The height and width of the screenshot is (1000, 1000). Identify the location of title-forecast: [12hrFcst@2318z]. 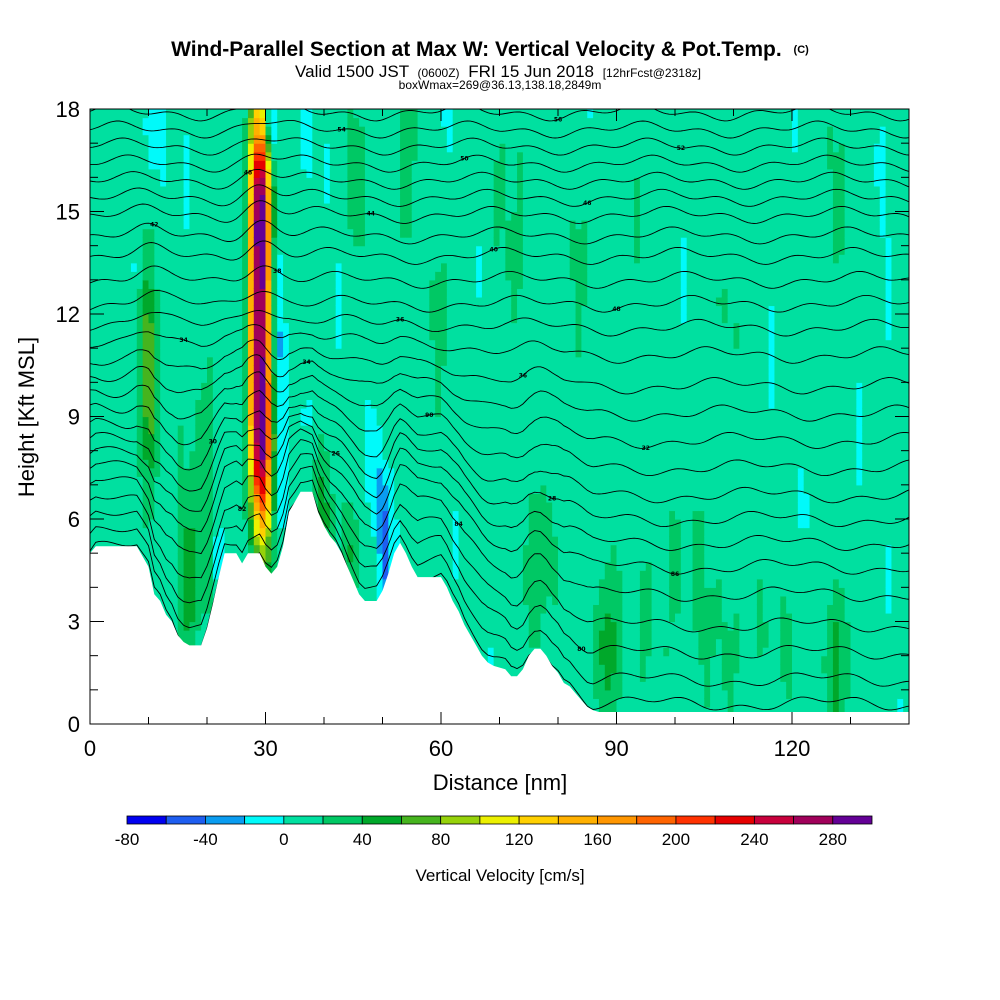
(652, 73).